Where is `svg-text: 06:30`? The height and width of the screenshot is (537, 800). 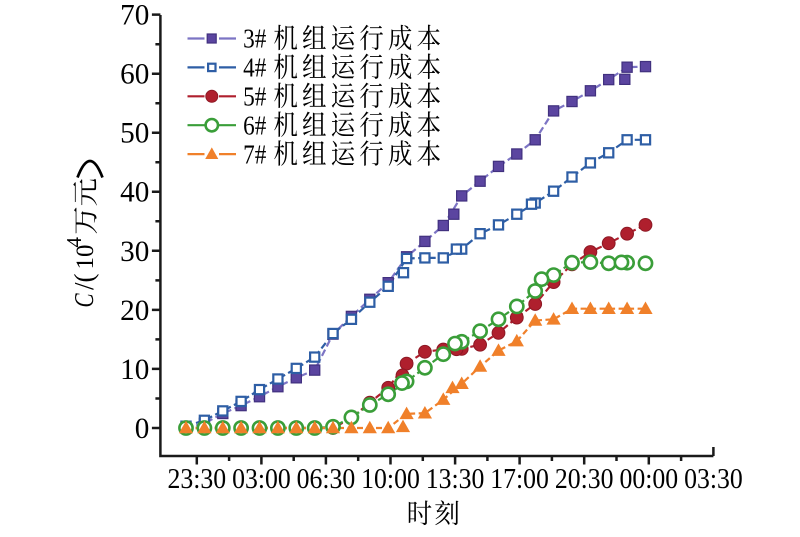 svg-text: 06:30 is located at coordinates (326, 478).